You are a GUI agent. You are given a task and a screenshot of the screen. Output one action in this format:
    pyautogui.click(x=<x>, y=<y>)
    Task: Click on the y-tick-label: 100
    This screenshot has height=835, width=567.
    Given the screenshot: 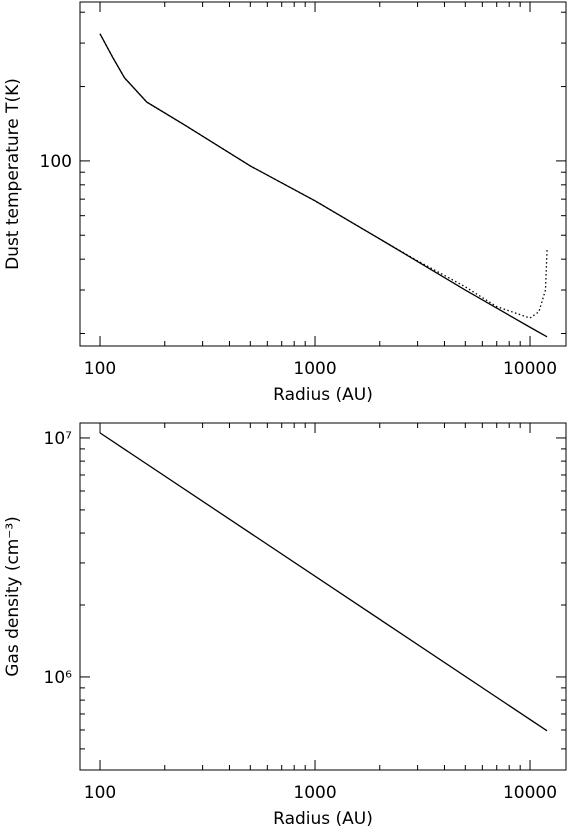 What is the action you would take?
    pyautogui.click(x=56, y=162)
    